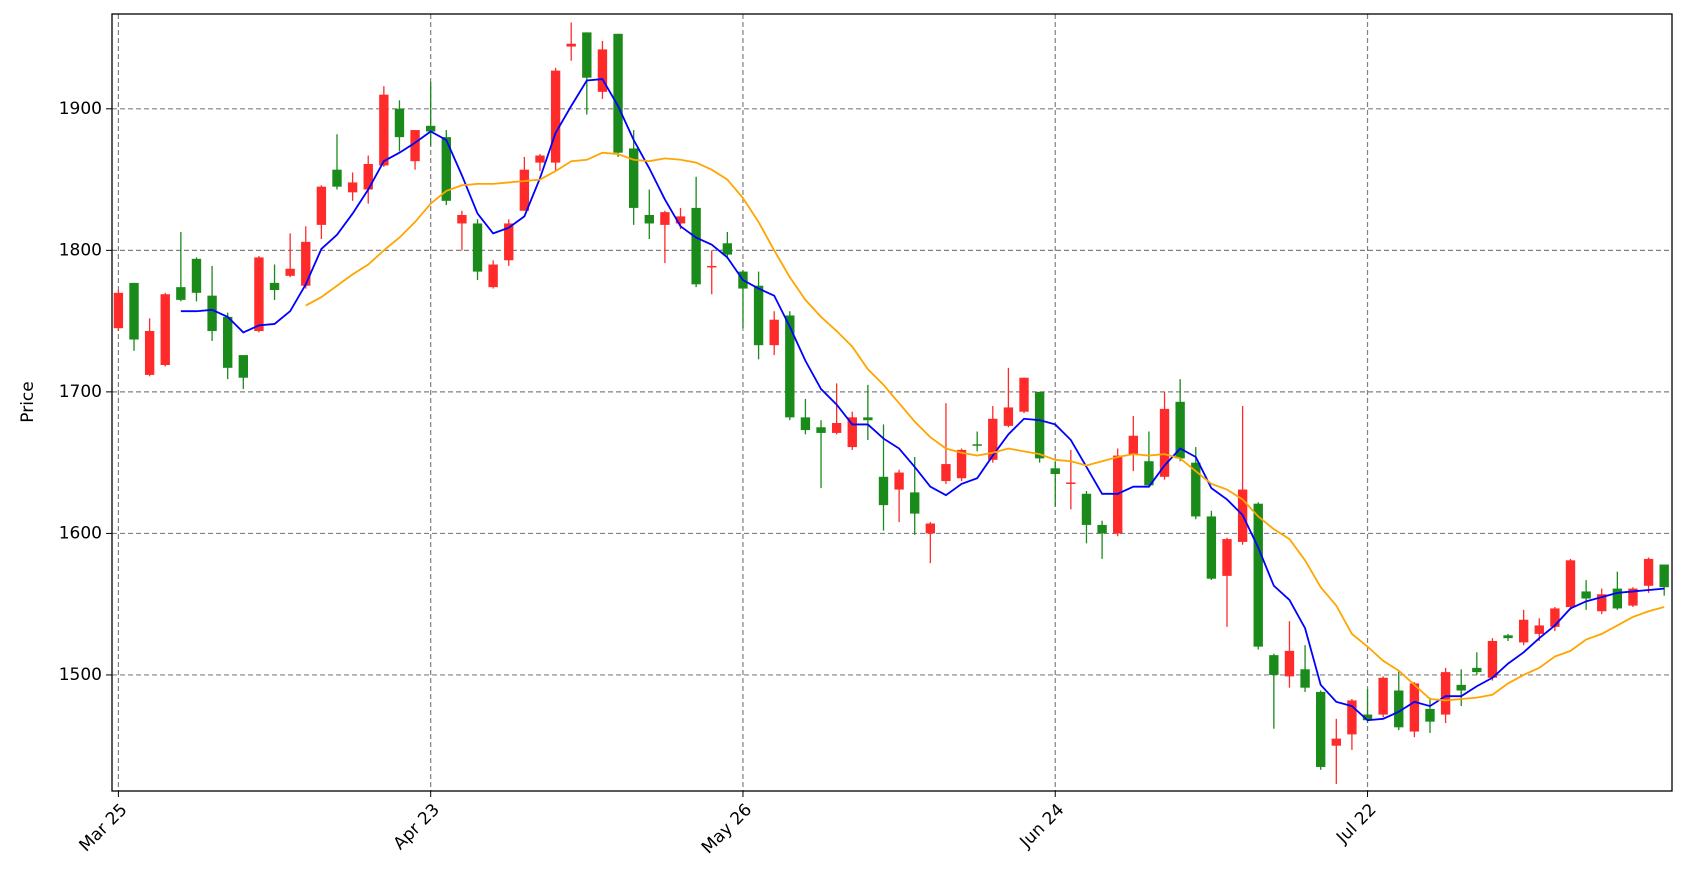 The image size is (1688, 889). Describe the element at coordinates (80, 533) in the screenshot. I see `y-tick-label: 1600` at that location.